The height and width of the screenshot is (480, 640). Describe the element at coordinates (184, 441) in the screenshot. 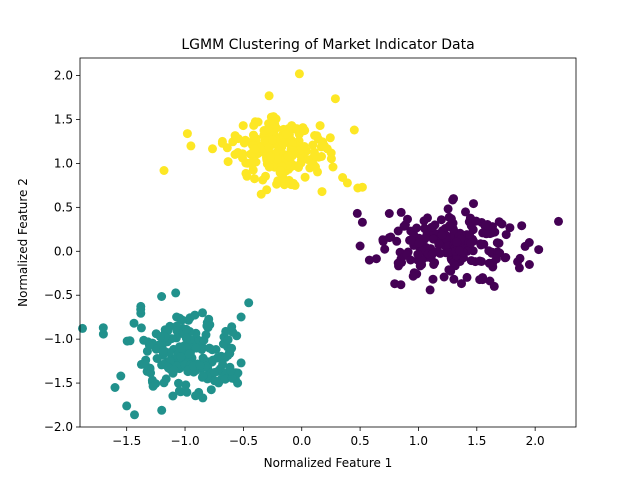

I see `x-tick-label: −1.0` at that location.